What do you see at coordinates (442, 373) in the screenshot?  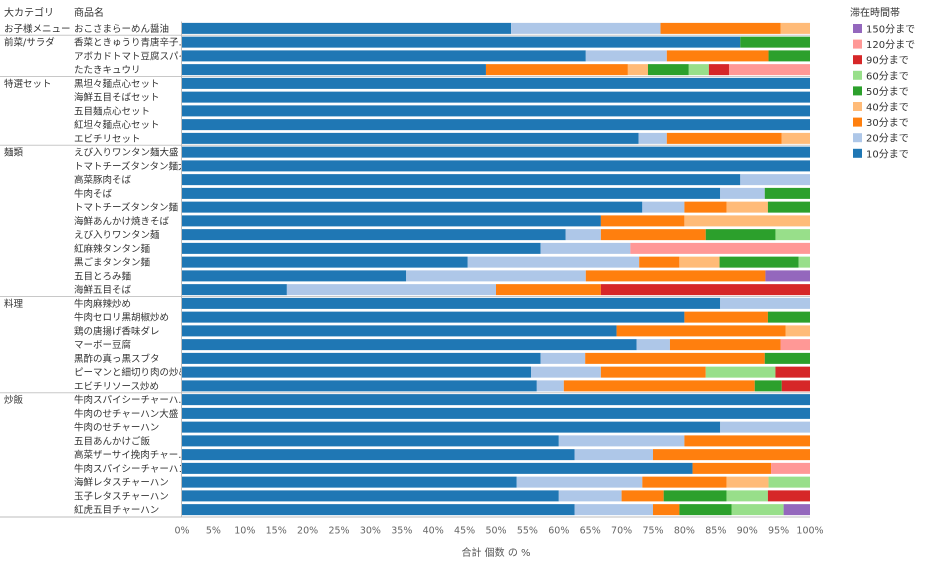 I see `bar-row: ピーマンと細切り肉の炒め` at bounding box center [442, 373].